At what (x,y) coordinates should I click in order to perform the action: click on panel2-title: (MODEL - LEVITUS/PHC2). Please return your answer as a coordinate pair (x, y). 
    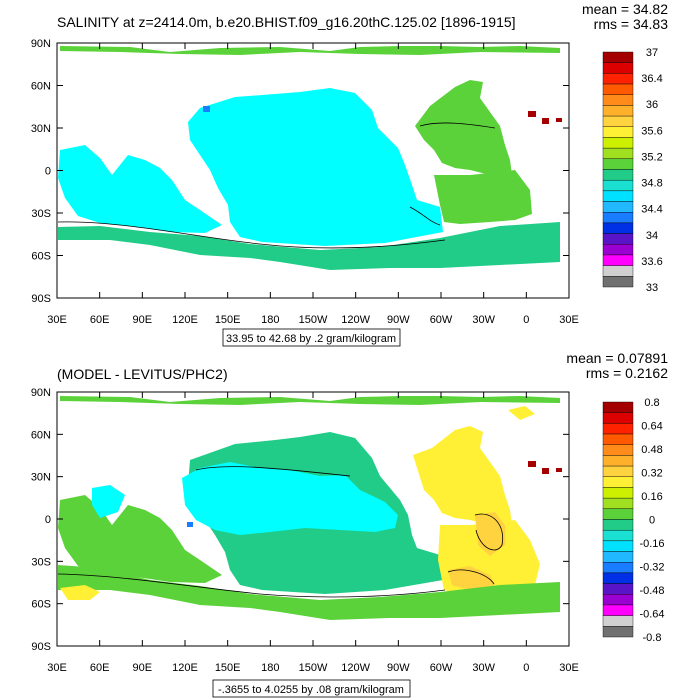
    Looking at the image, I should click on (142, 374).